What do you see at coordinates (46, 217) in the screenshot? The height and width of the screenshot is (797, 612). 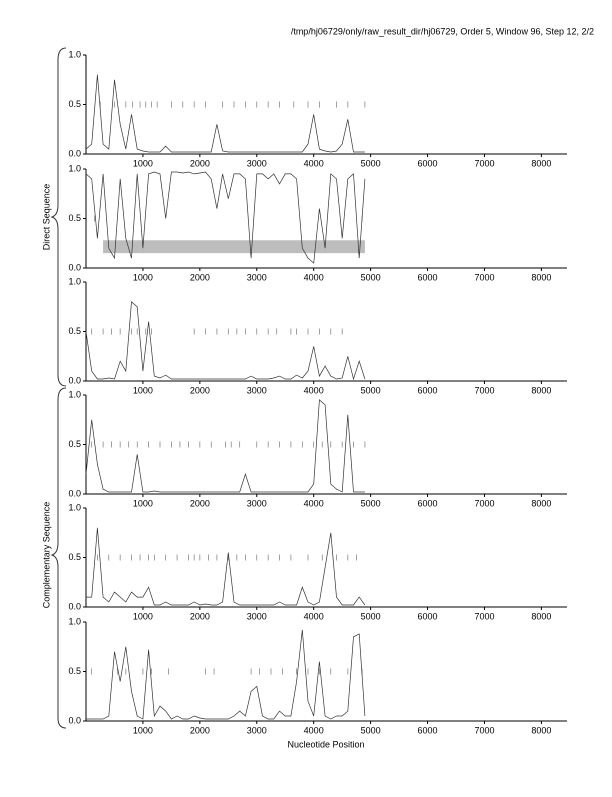 I see `group-label: Direct Sequence` at bounding box center [46, 217].